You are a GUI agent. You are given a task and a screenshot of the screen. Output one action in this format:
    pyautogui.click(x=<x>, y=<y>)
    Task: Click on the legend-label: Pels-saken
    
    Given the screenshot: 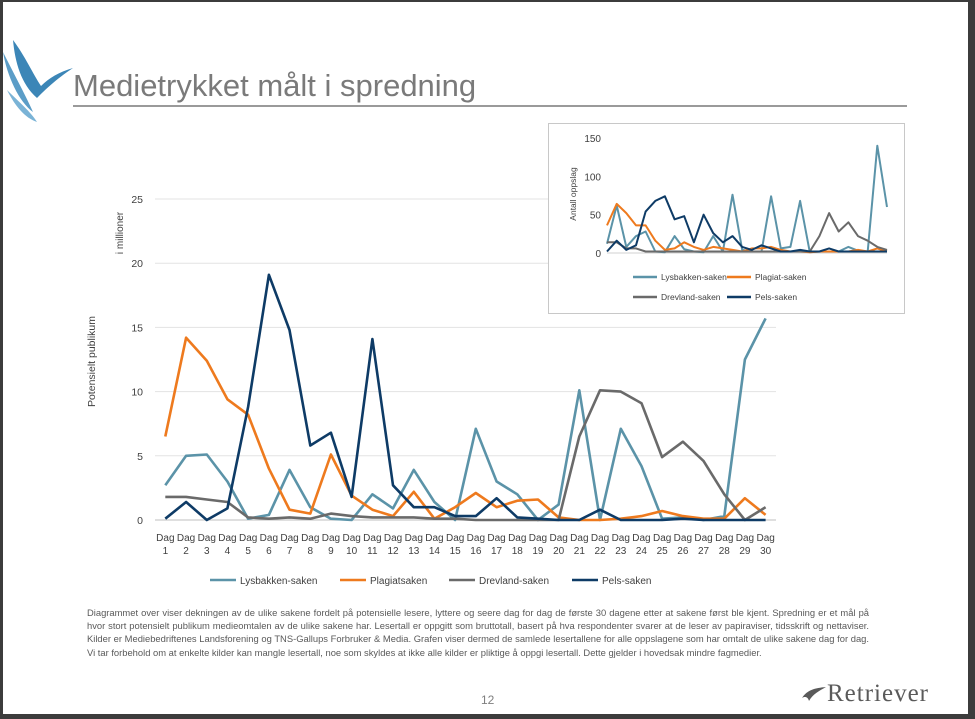 What is the action you would take?
    pyautogui.click(x=626, y=581)
    